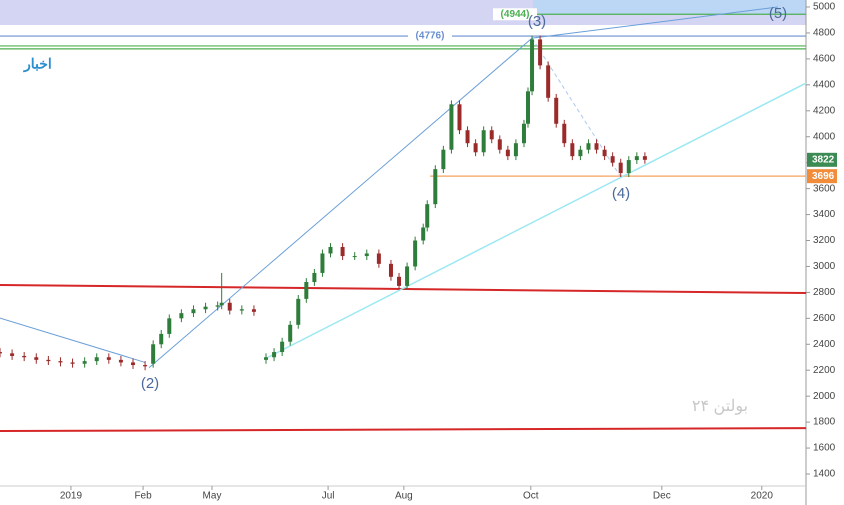 This screenshot has width=844, height=505. I want to click on y-tick-label: 3400, so click(824, 214).